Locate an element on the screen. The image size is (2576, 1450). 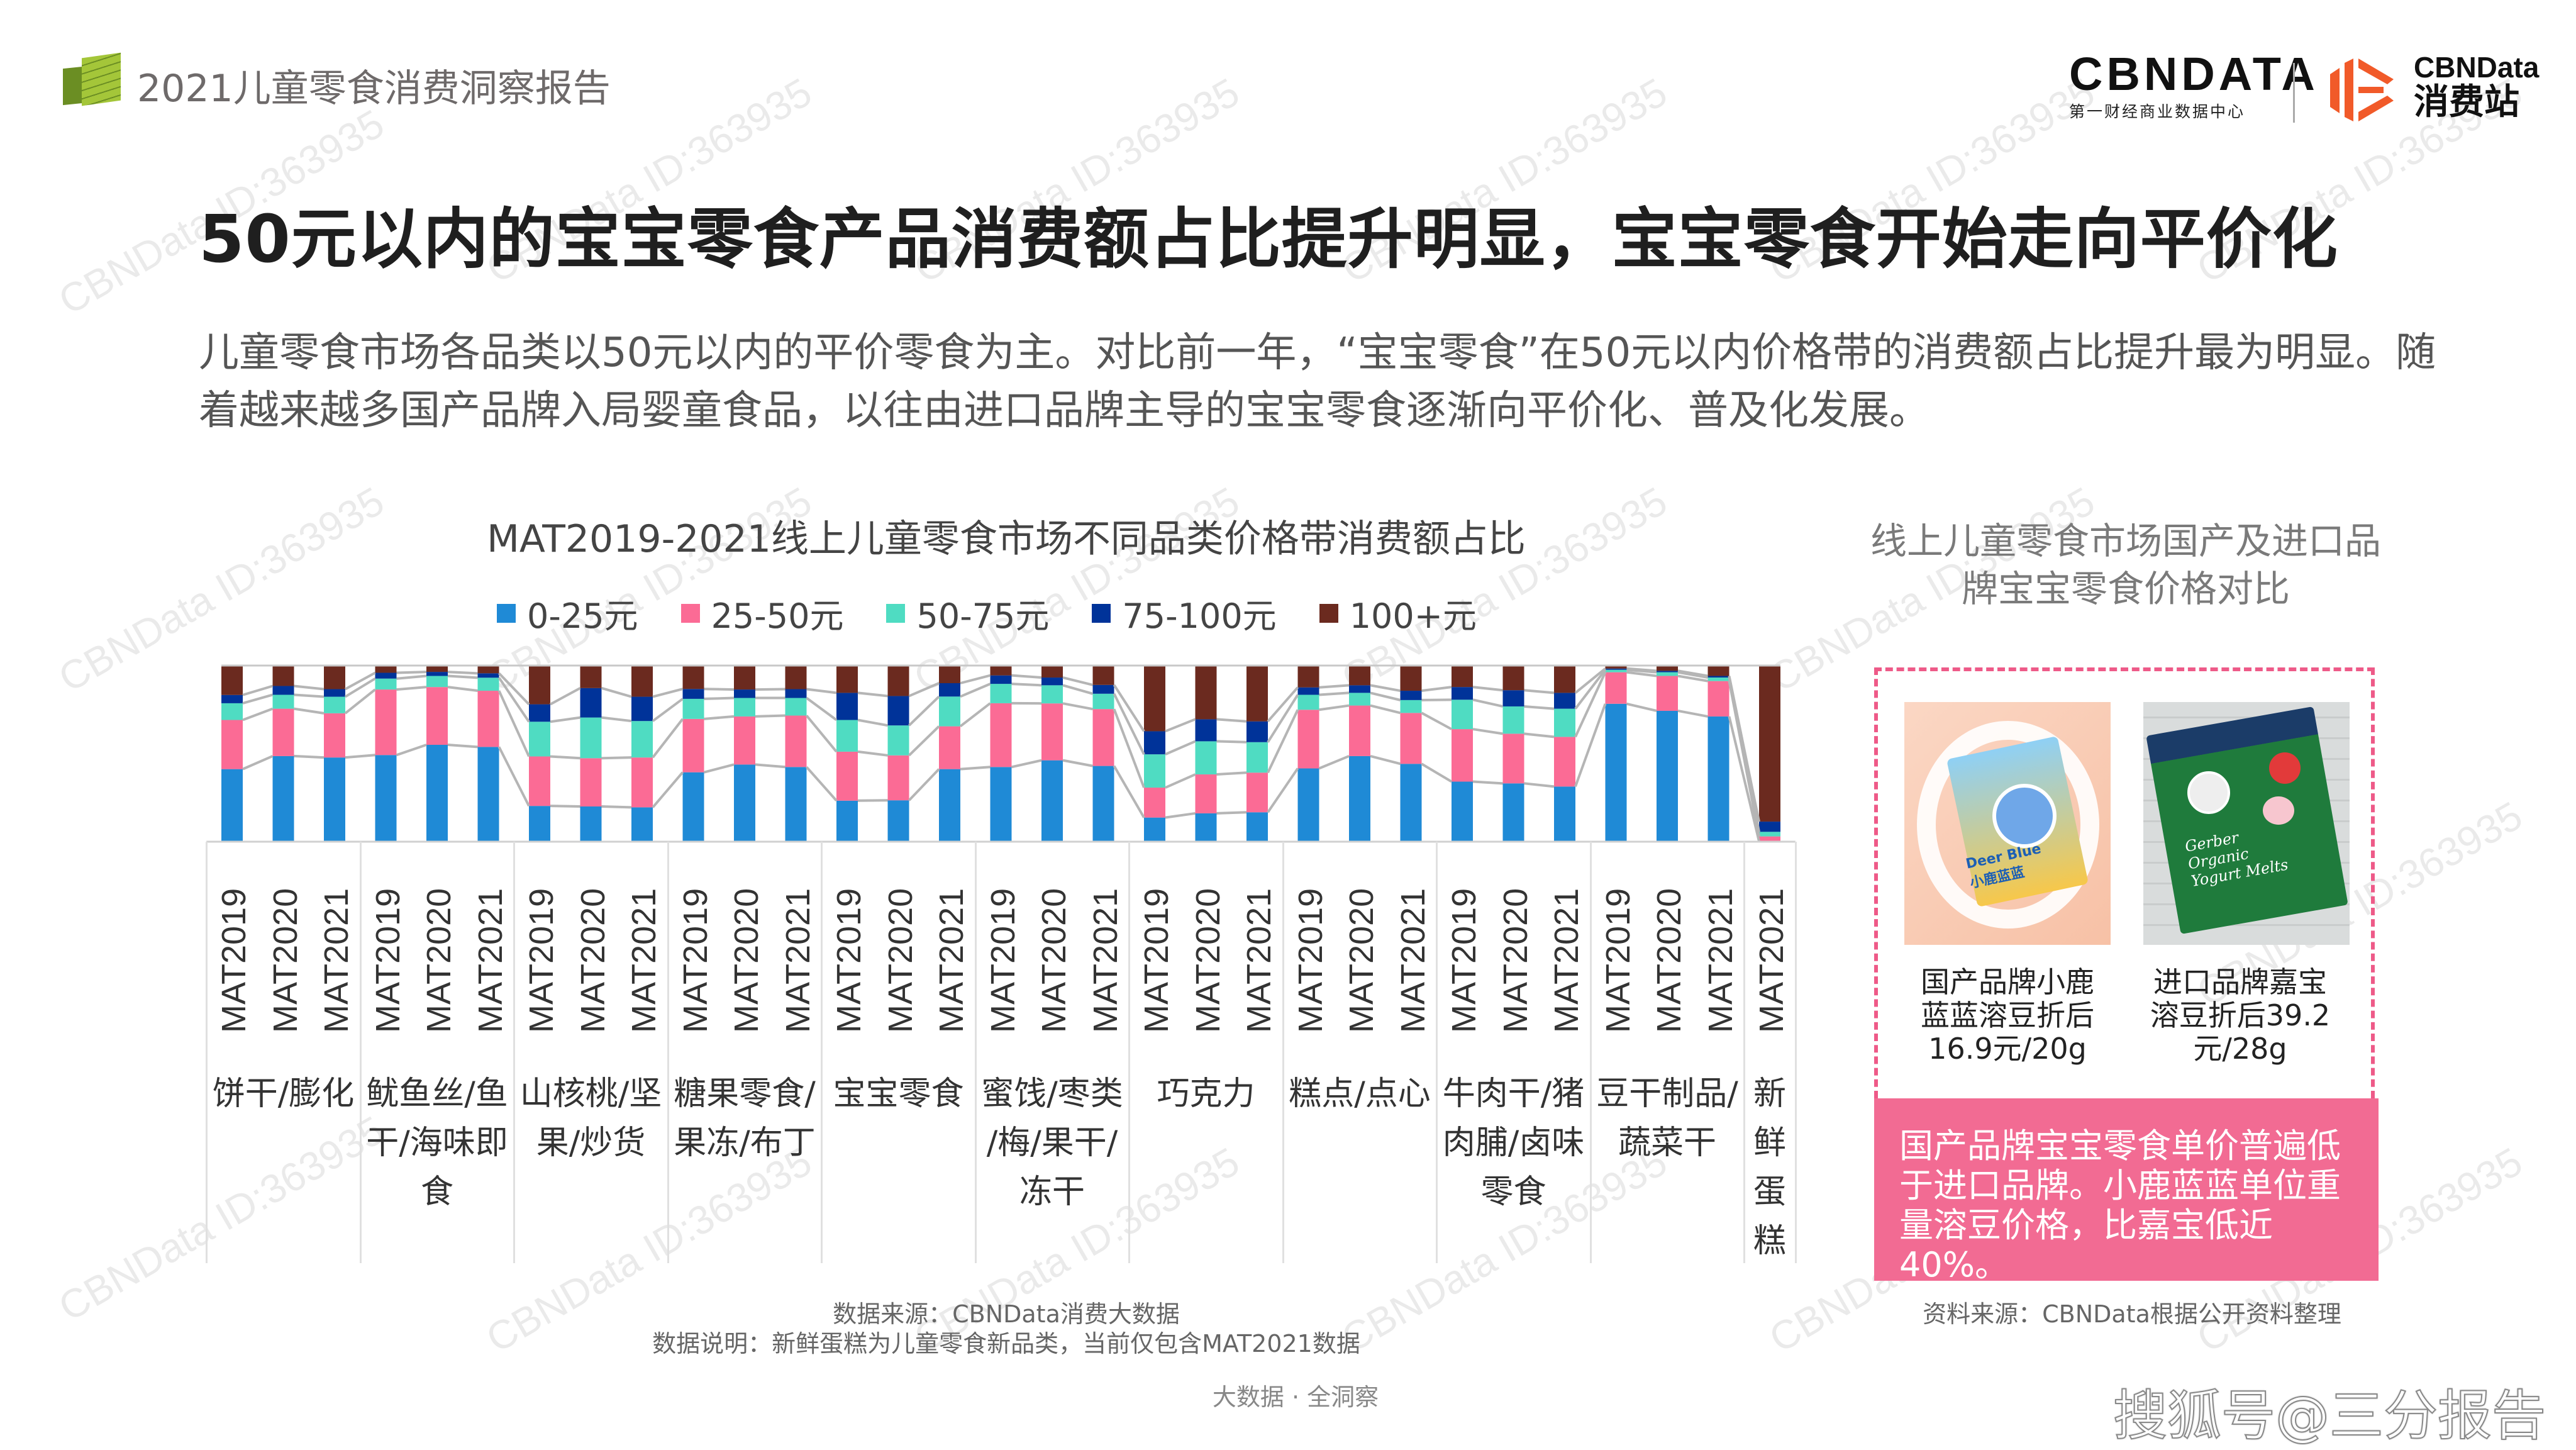
product-caption-imported: 进口品牌嘉宝 溶豆折后39.2 元/28g is located at coordinates (2240, 1016).